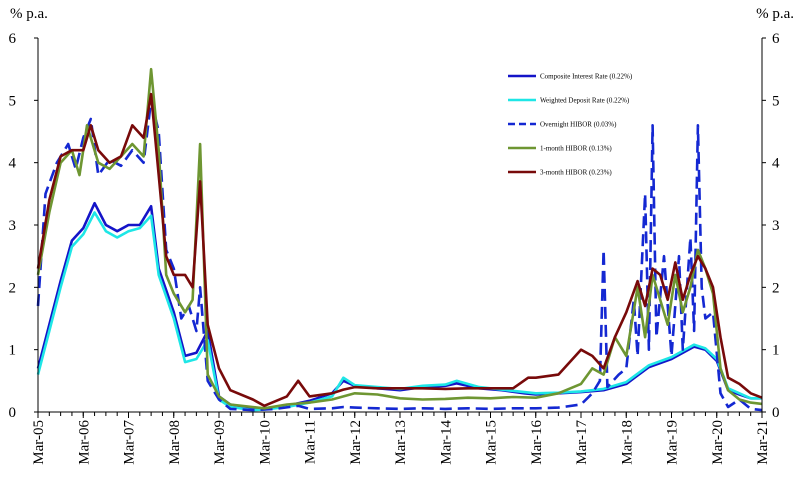 The height and width of the screenshot is (483, 802). What do you see at coordinates (130, 442) in the screenshot?
I see `x-tick-label-Mar-07: Mar-07` at bounding box center [130, 442].